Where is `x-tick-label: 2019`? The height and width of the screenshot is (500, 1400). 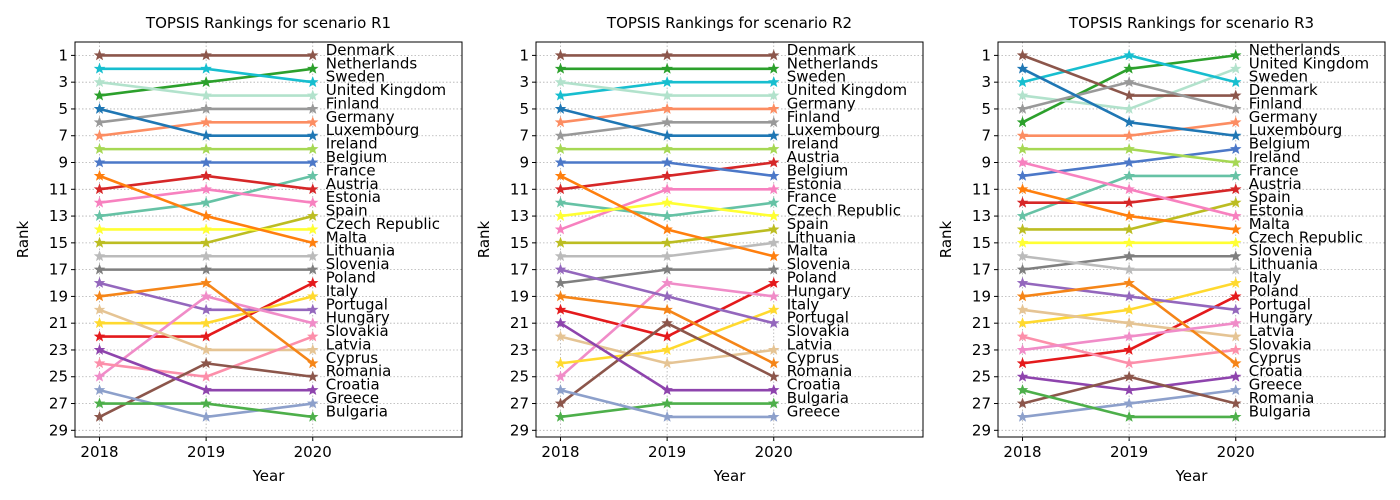 x-tick-label: 2019 is located at coordinates (1129, 452).